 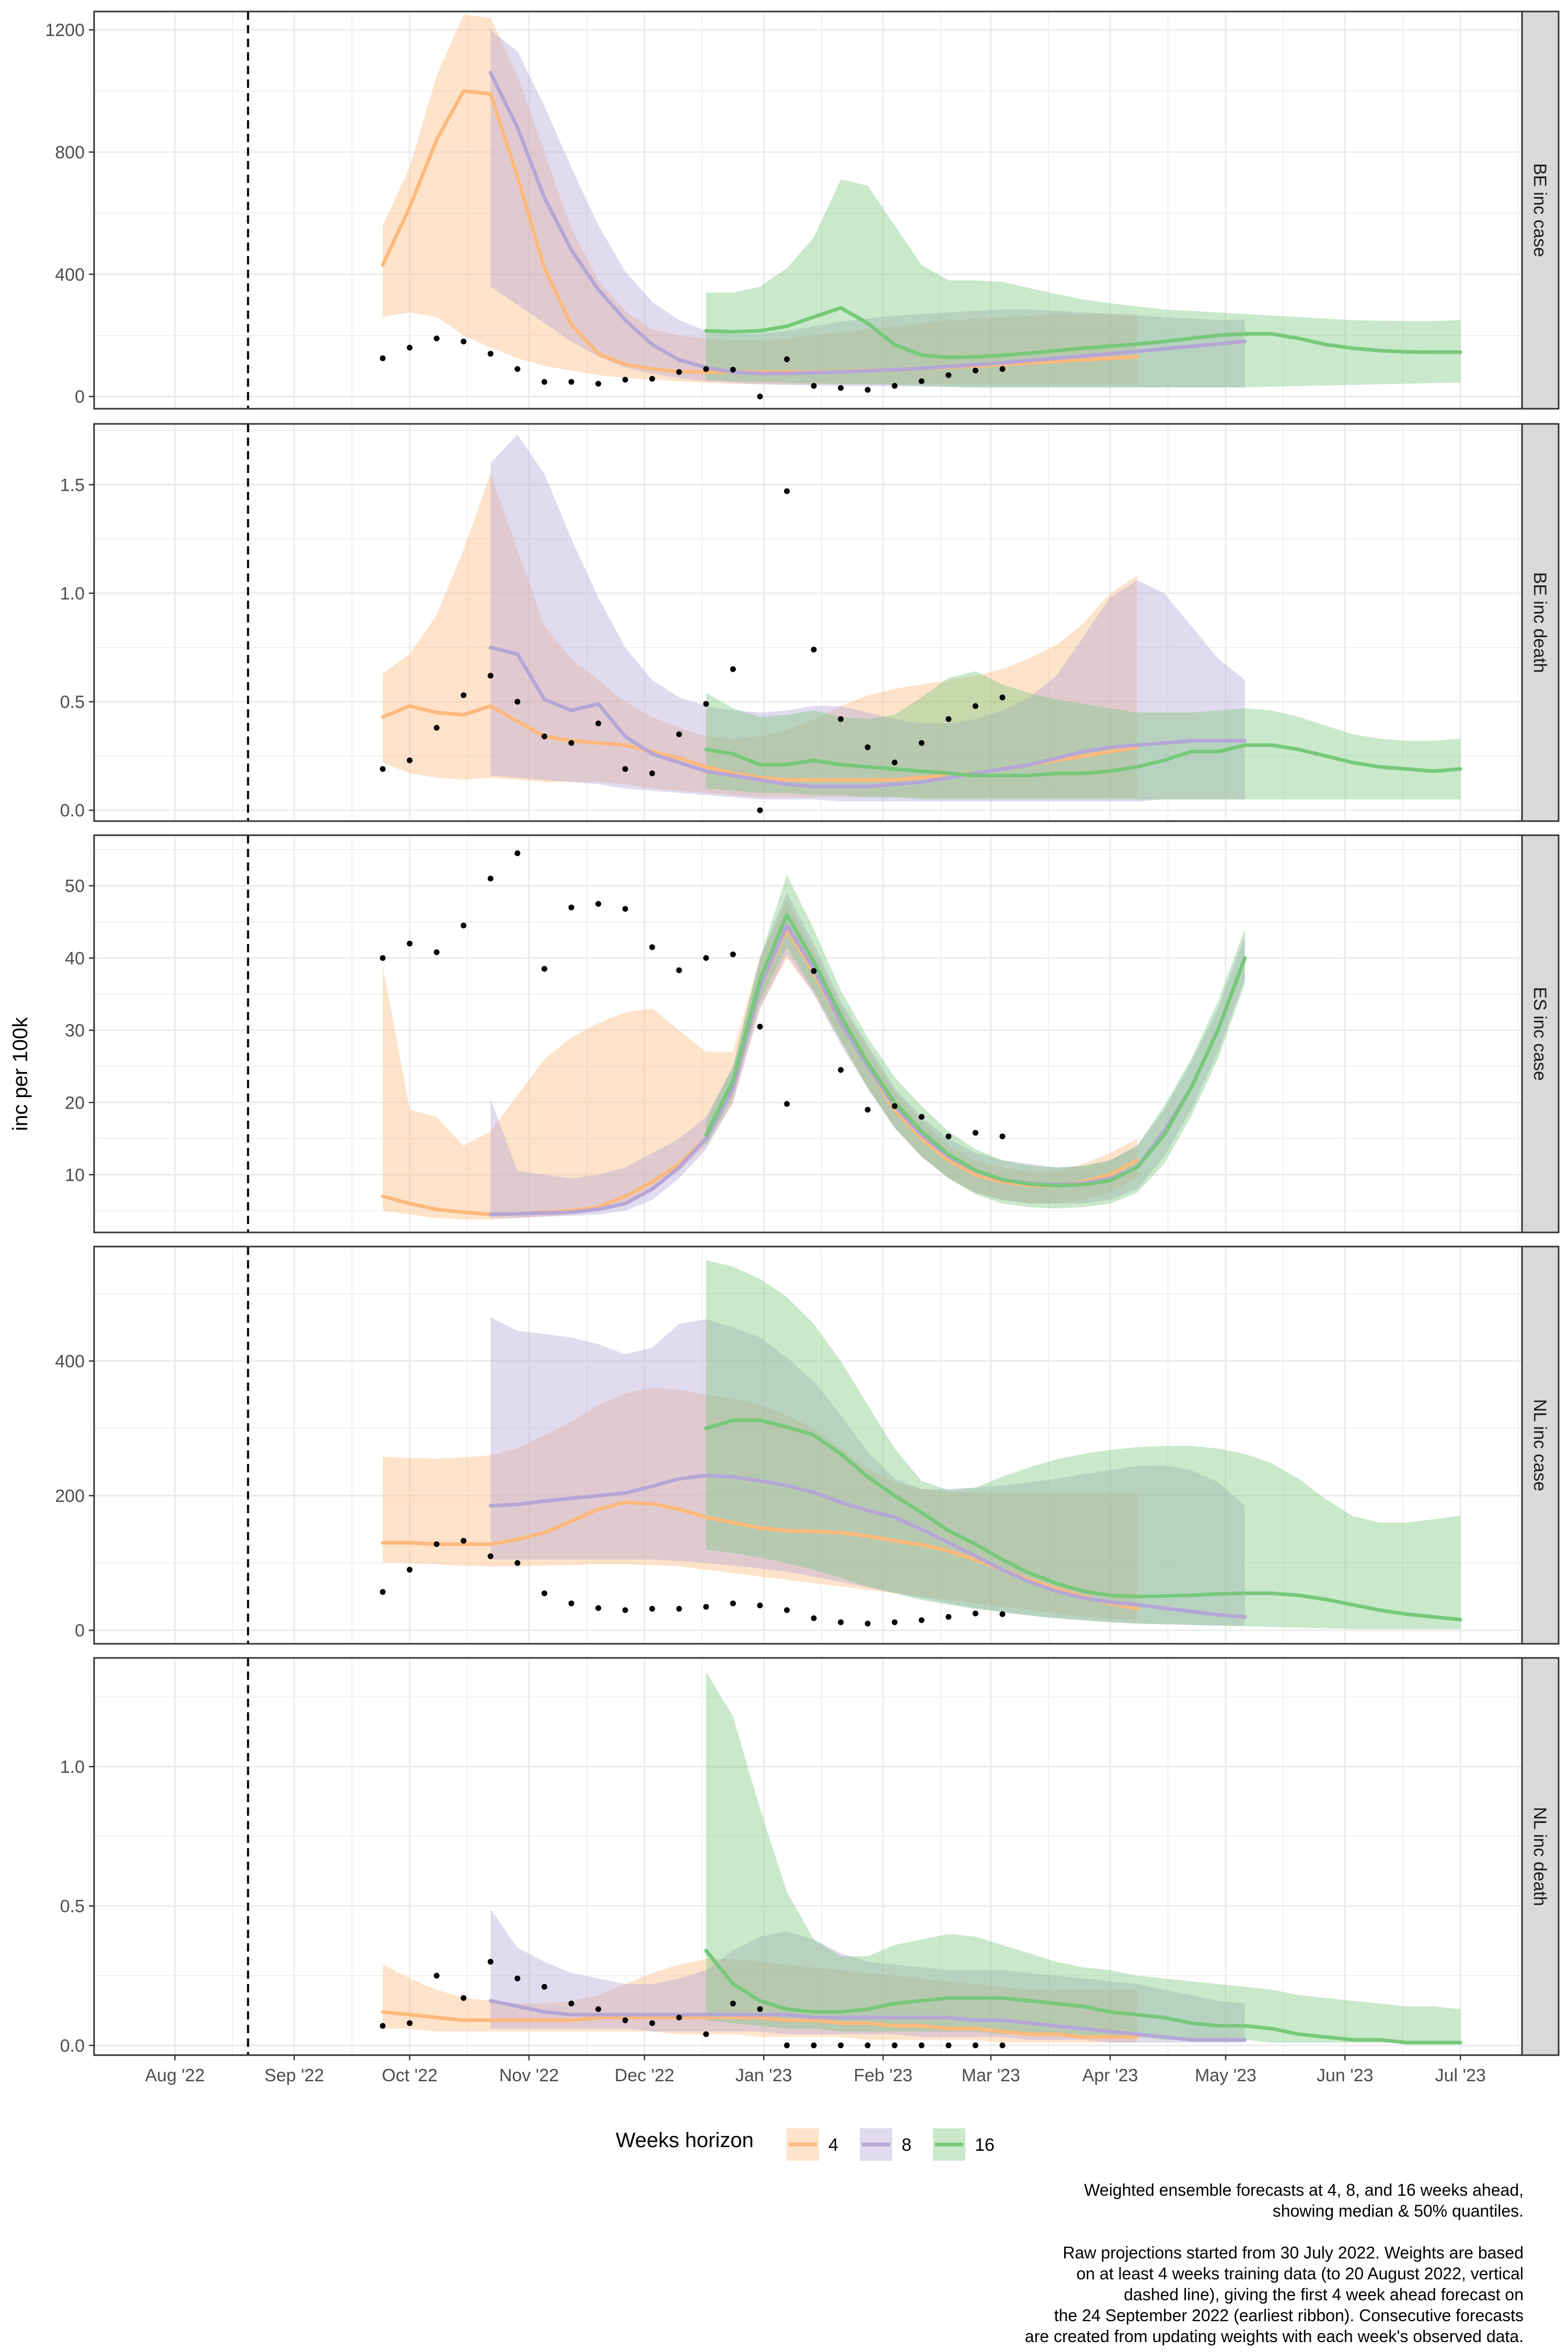 What do you see at coordinates (75, 886) in the screenshot?
I see `y-tick-label: 50` at bounding box center [75, 886].